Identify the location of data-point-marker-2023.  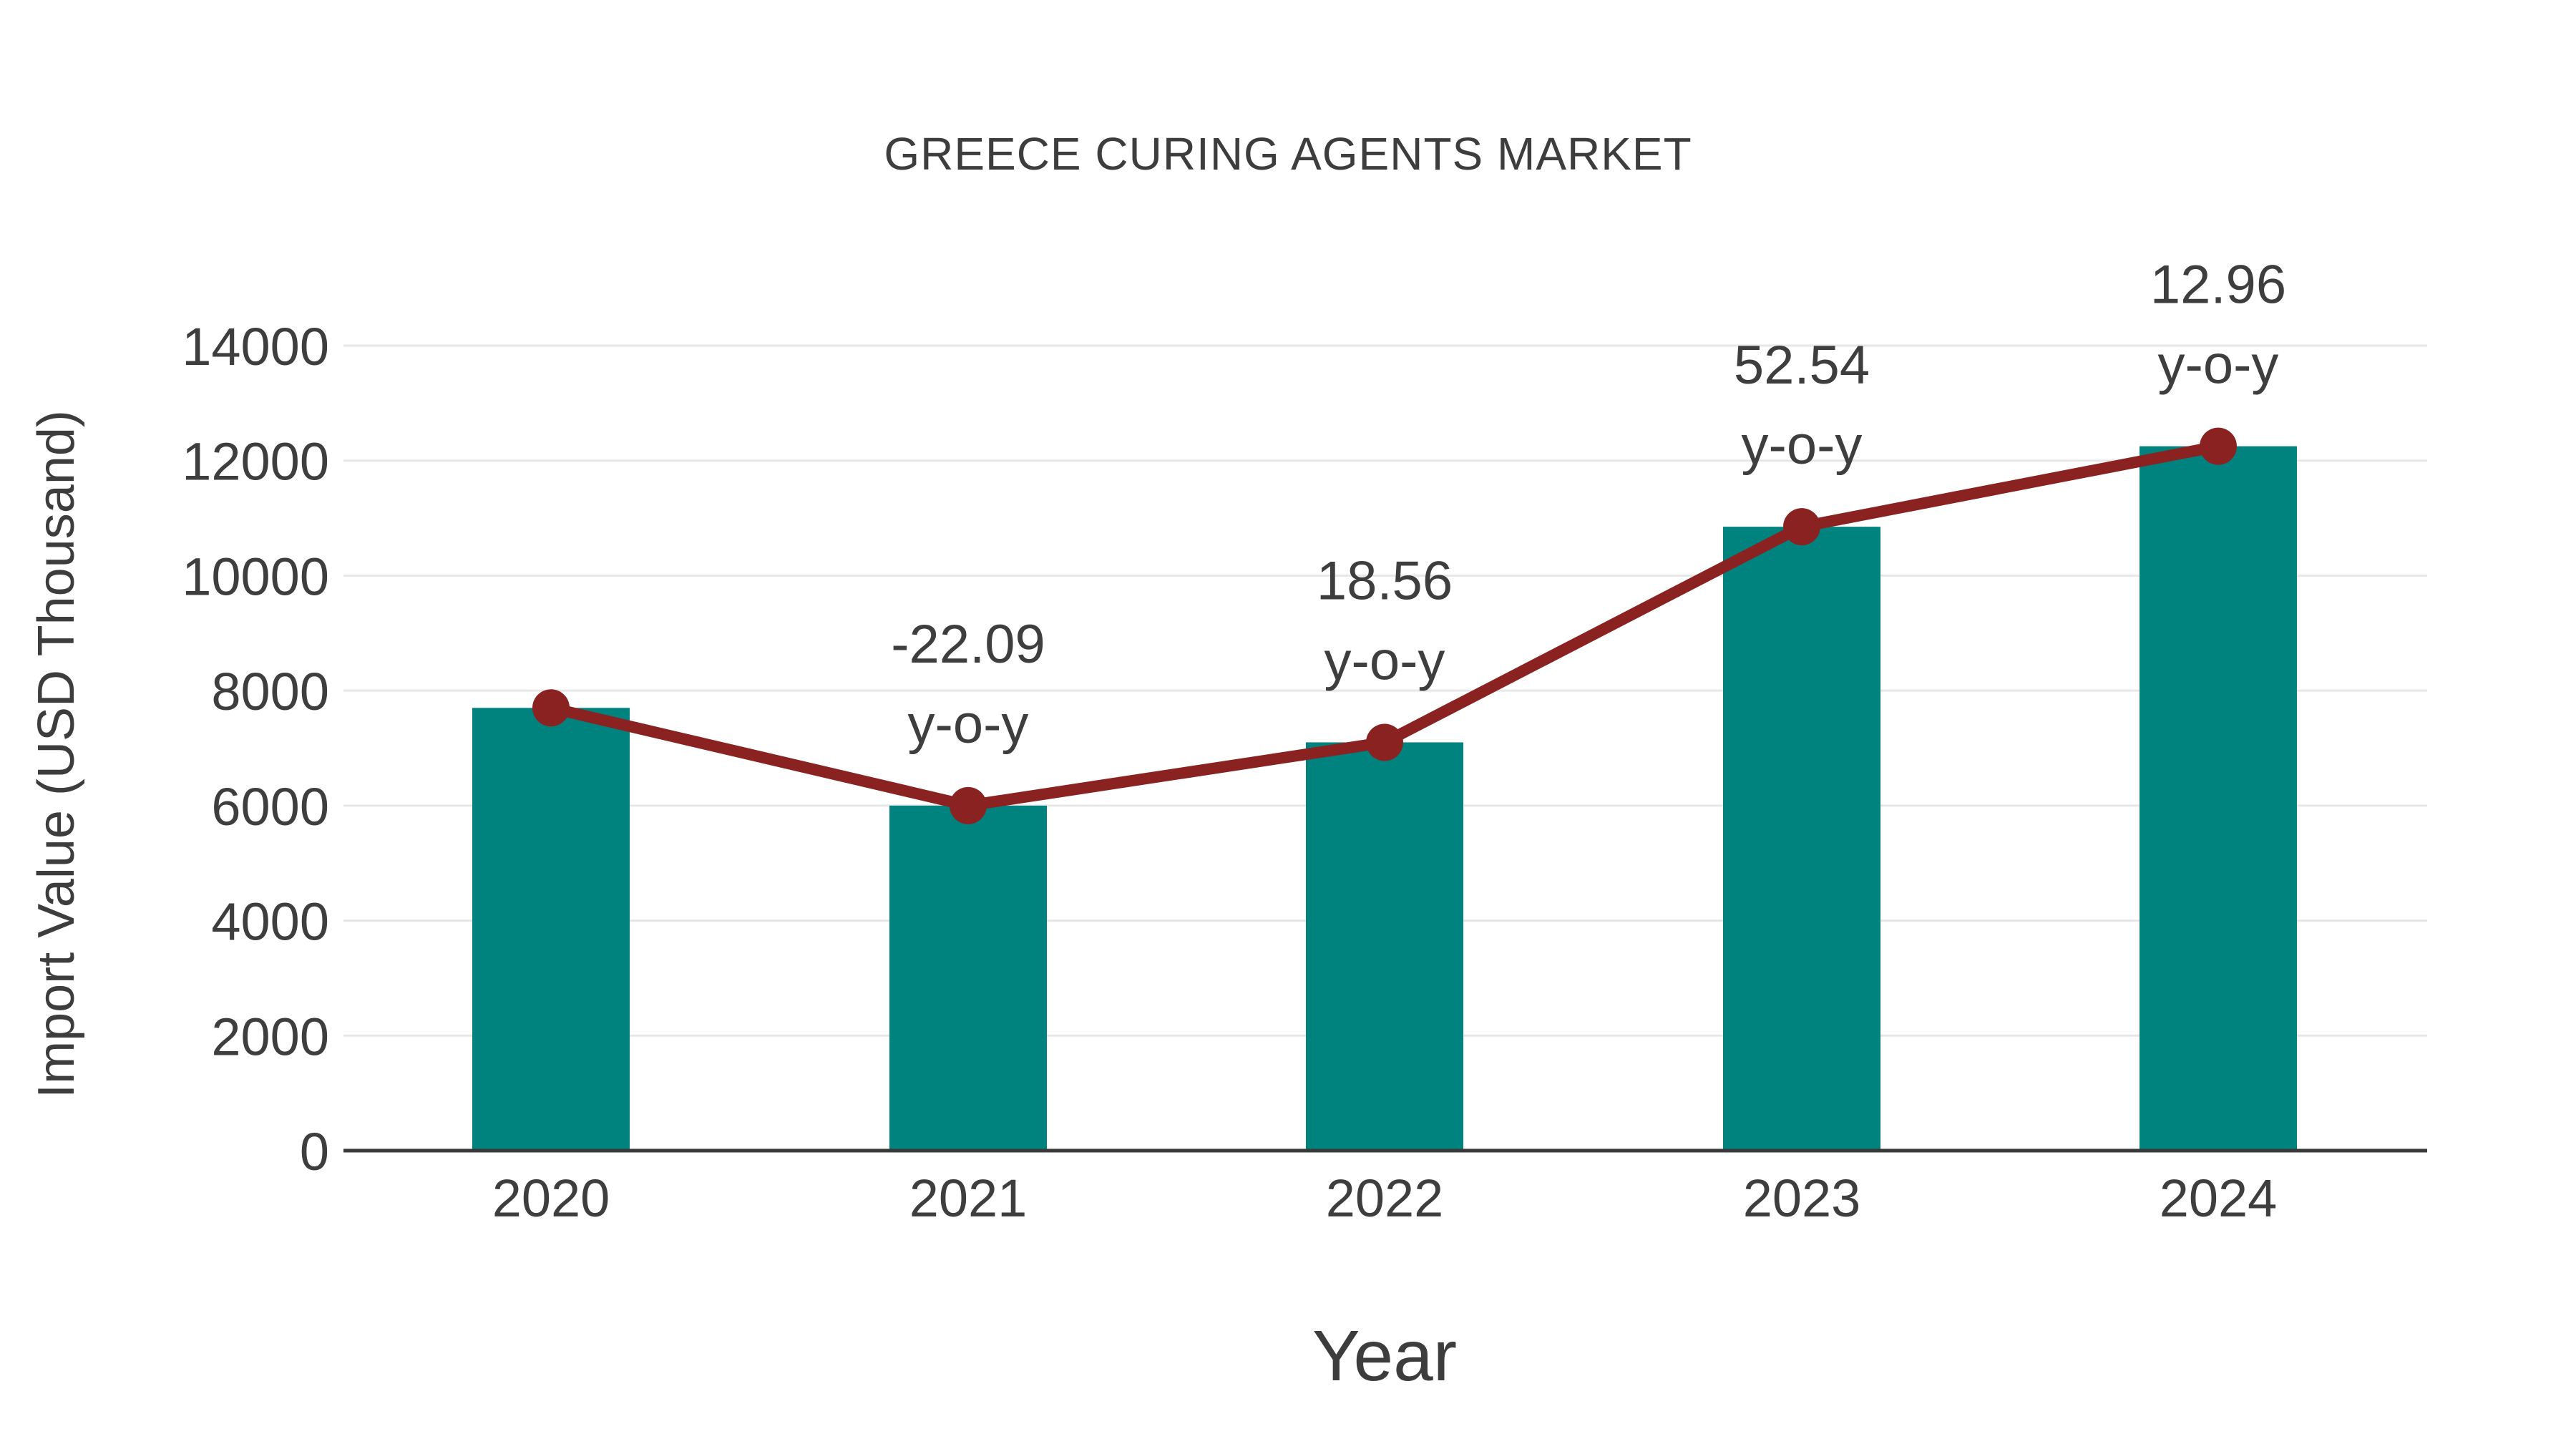
(1801, 527).